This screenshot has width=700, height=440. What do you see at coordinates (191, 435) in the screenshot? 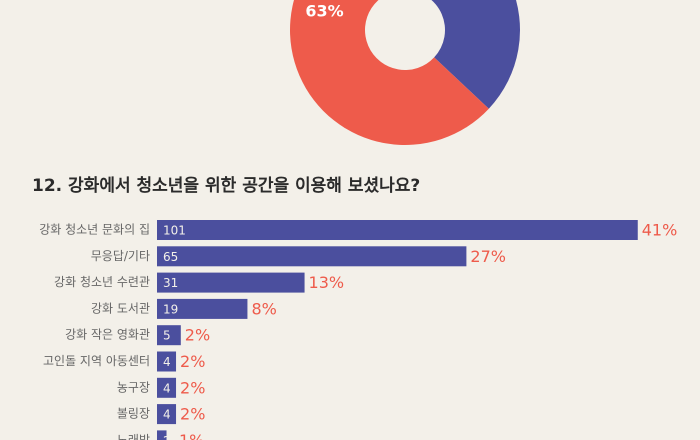
I see `percent-label: 1%` at bounding box center [191, 435].